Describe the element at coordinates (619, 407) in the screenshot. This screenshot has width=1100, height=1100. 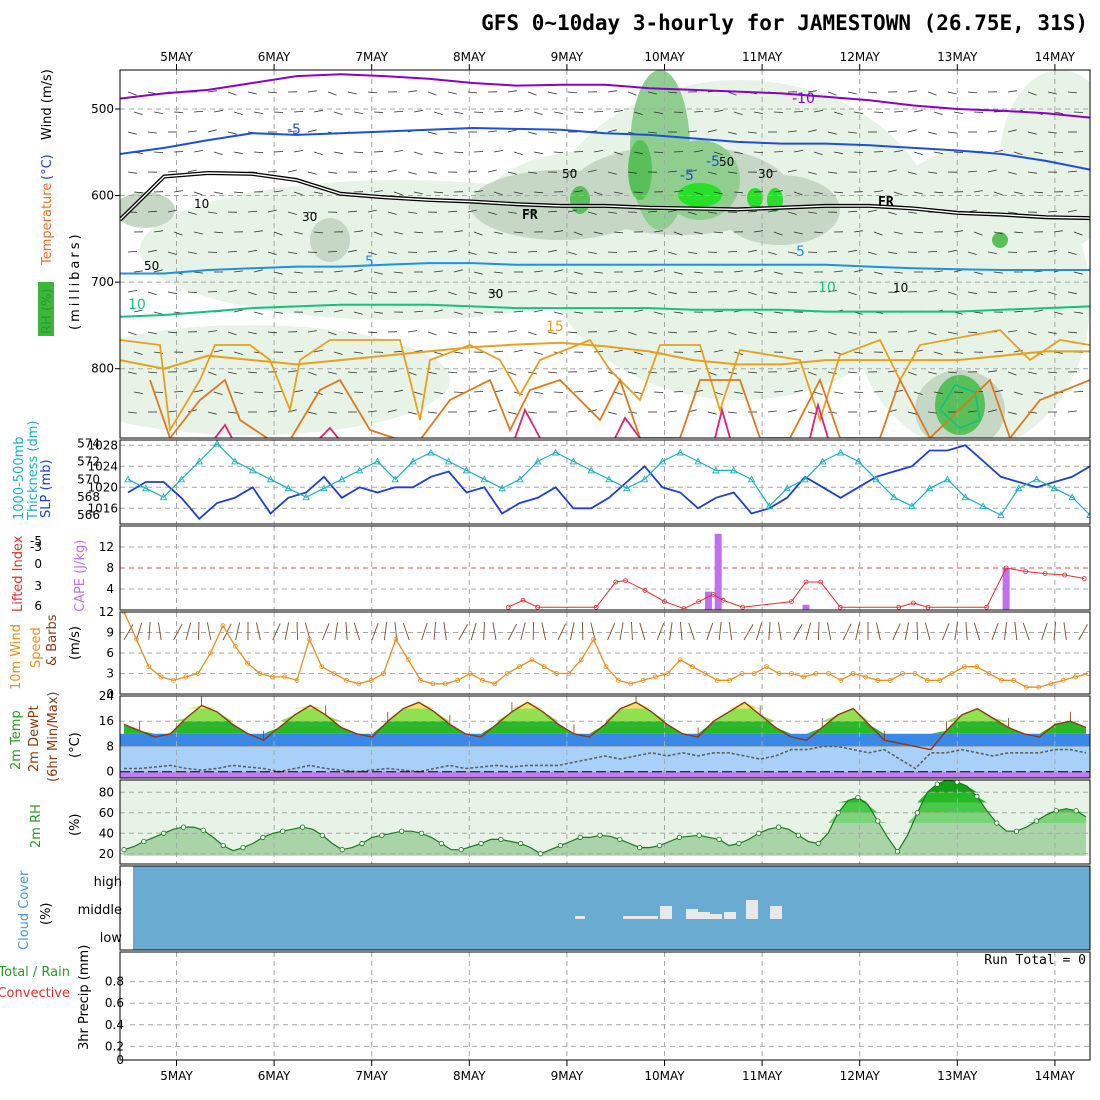
I see `low-isotherm` at that location.